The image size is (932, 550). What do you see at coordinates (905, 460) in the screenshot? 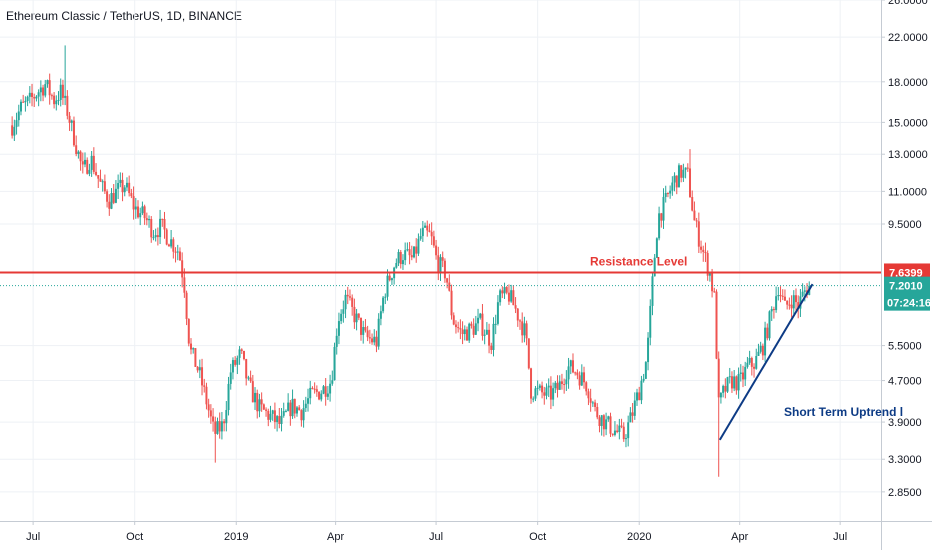
I see `price-axis-label: 3.3000` at bounding box center [905, 460].